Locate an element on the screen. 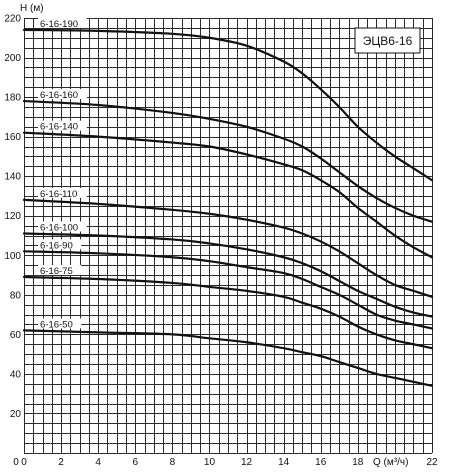  chart-title-box: ЭЦВ6-16 is located at coordinates (387, 40).